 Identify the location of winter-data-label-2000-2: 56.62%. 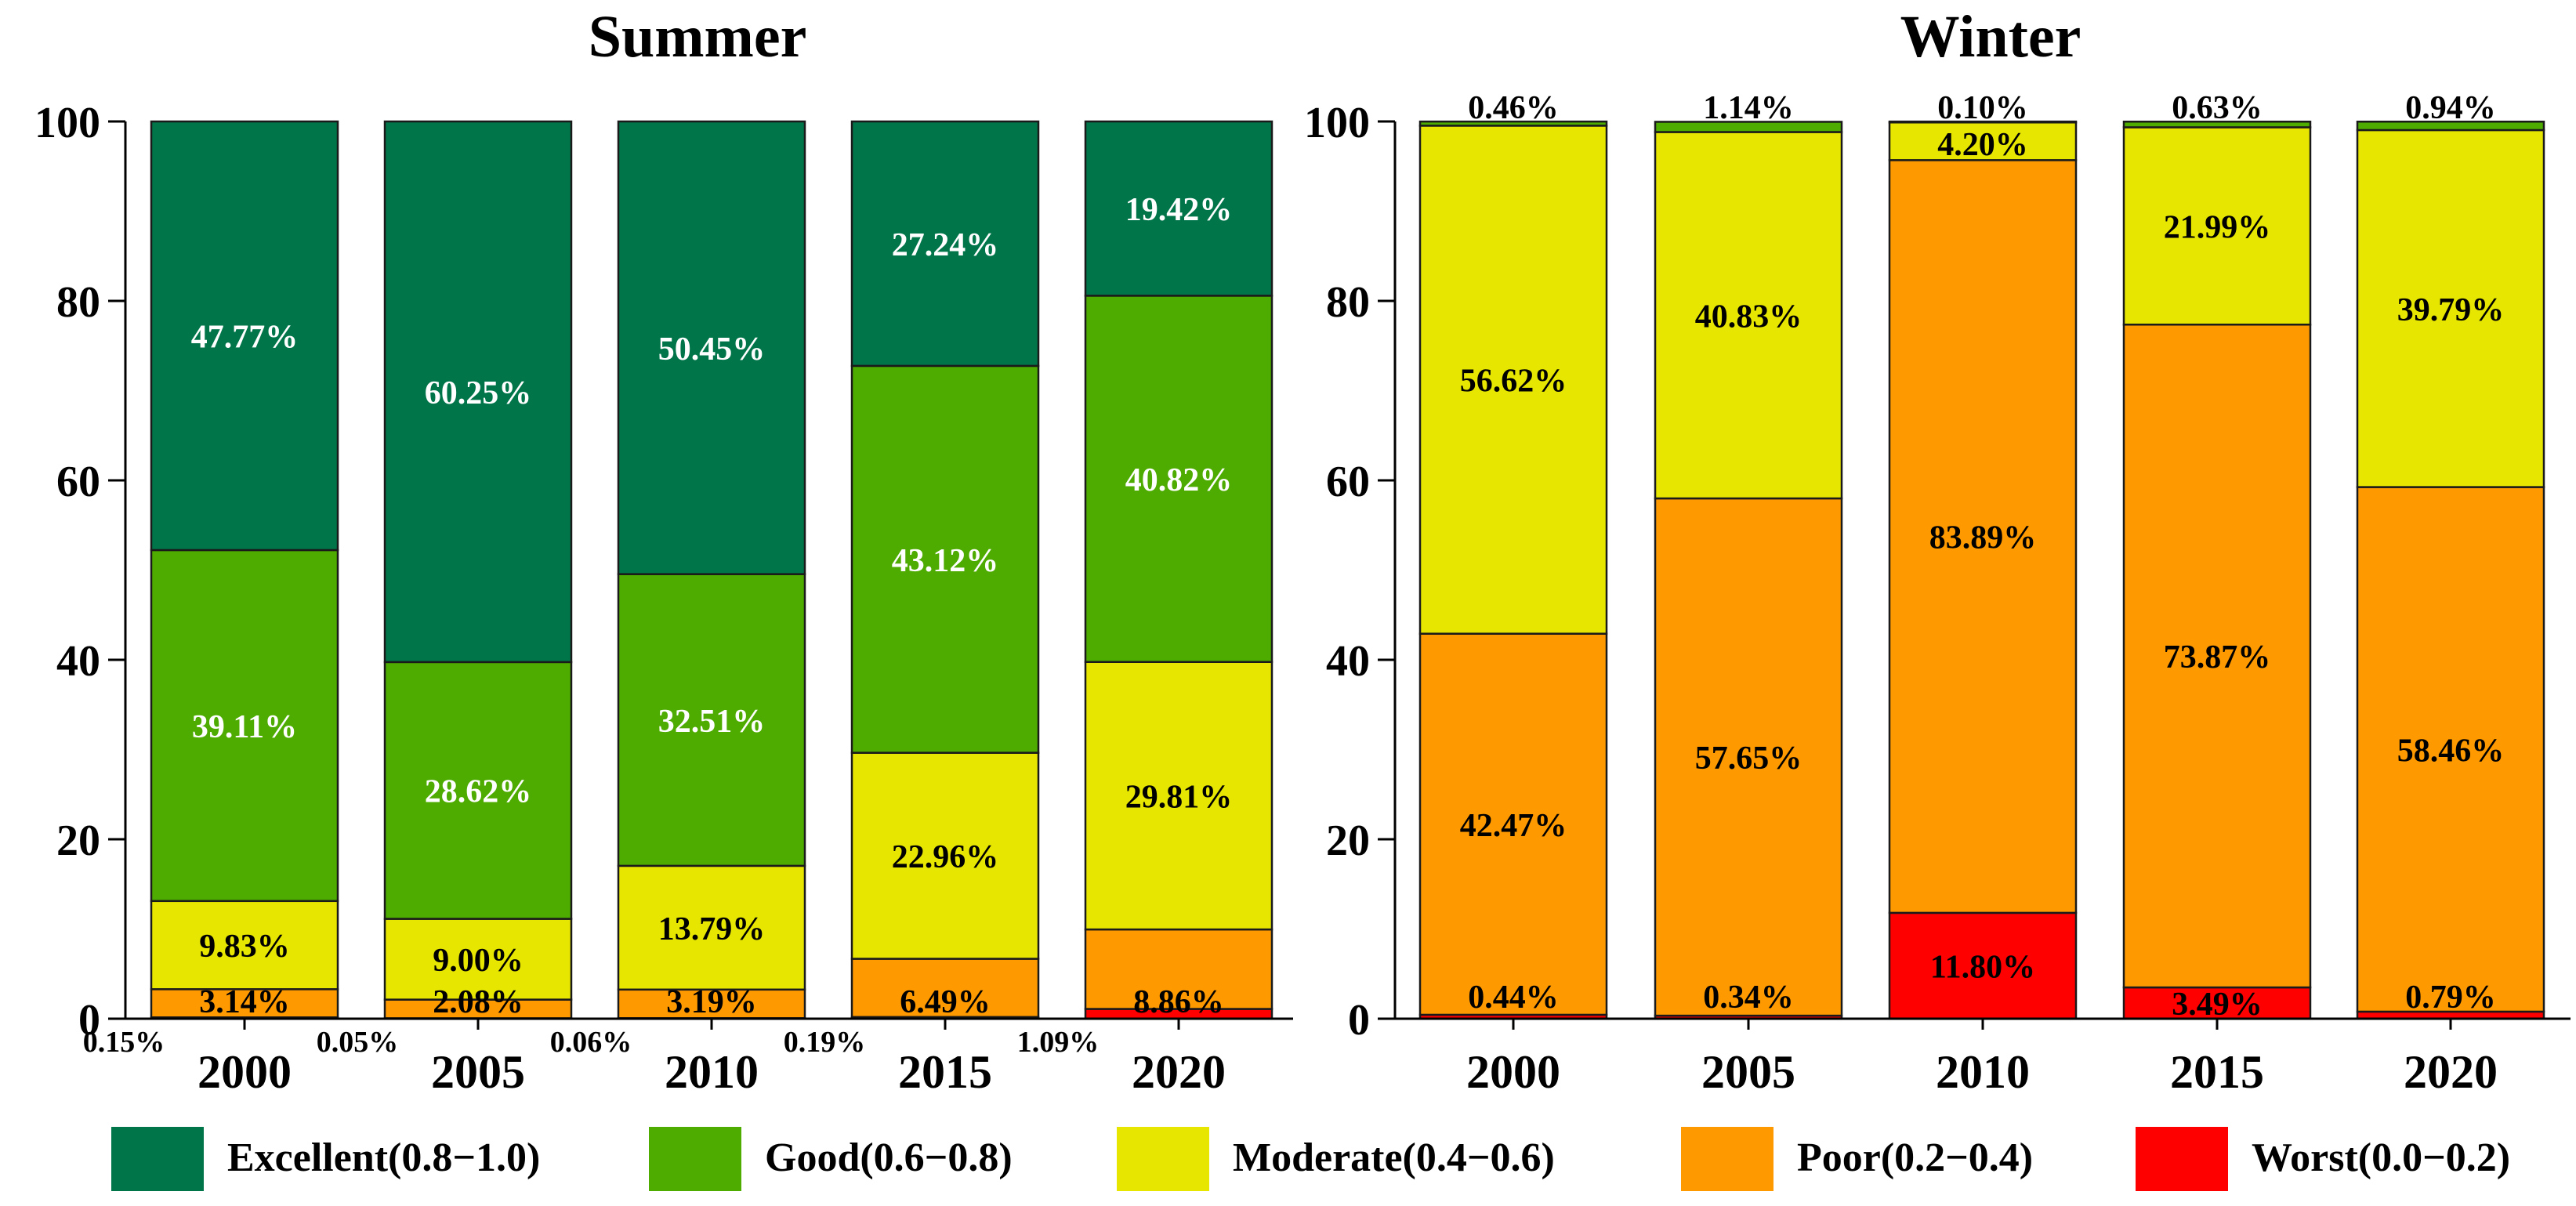
(1513, 382).